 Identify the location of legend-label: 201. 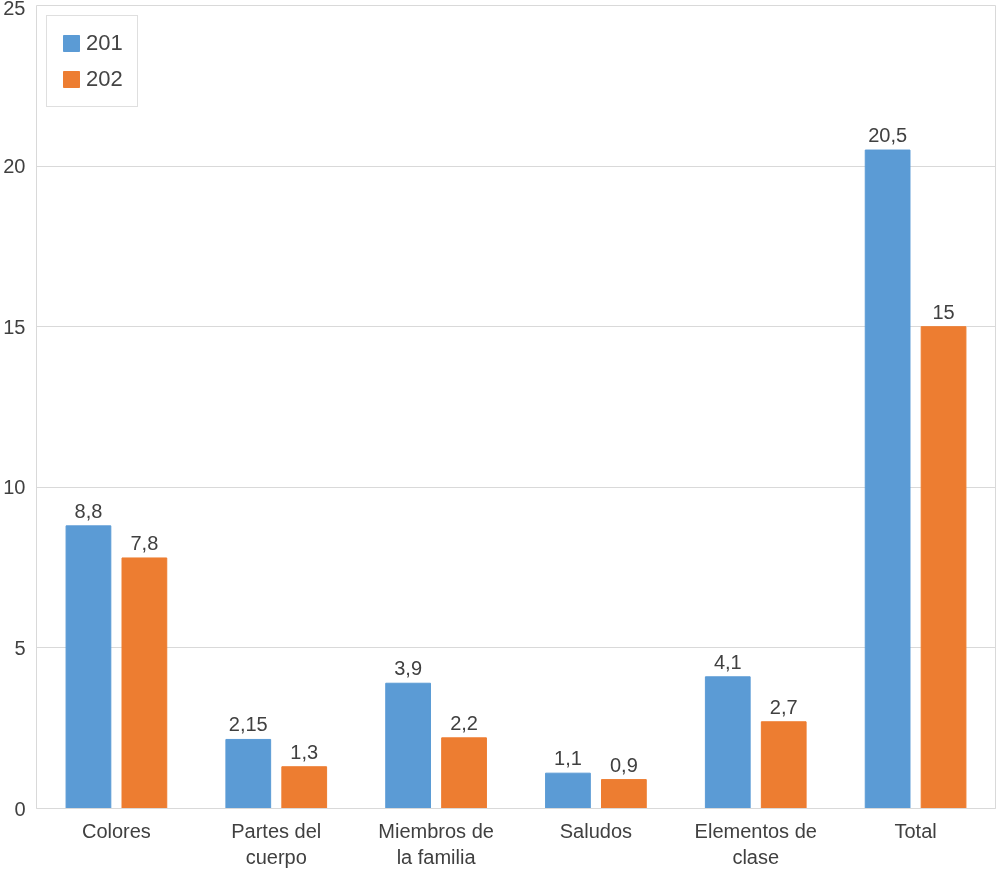
(104, 43).